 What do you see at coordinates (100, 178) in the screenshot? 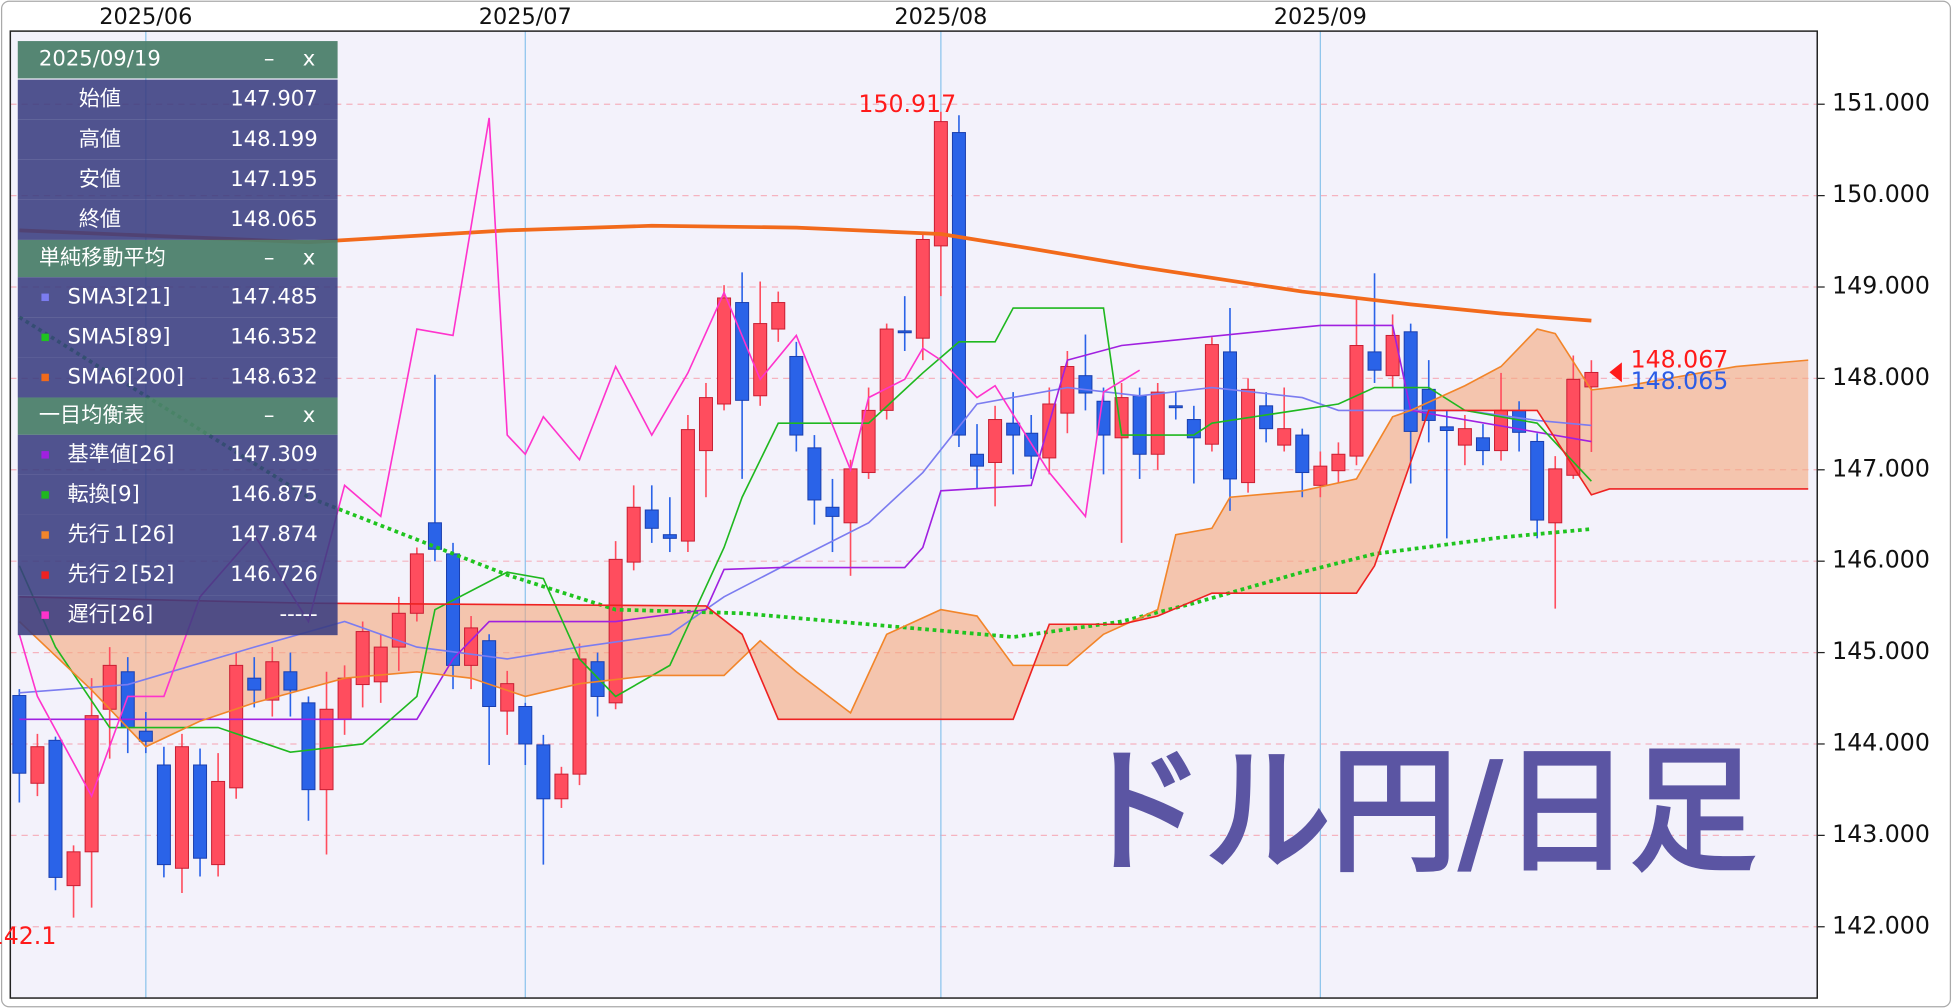
I see `panel-label: 安値` at bounding box center [100, 178].